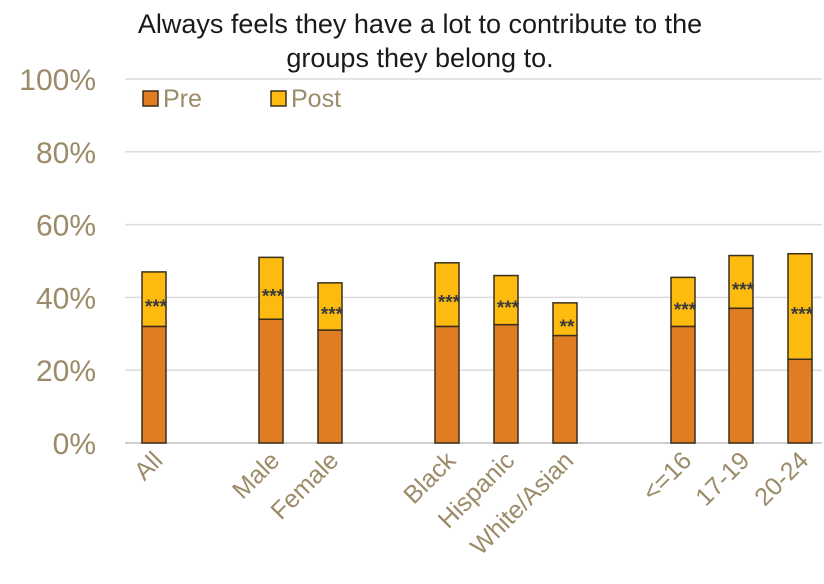 The height and width of the screenshot is (584, 824). I want to click on y-tick-label: 20%, so click(66, 371).